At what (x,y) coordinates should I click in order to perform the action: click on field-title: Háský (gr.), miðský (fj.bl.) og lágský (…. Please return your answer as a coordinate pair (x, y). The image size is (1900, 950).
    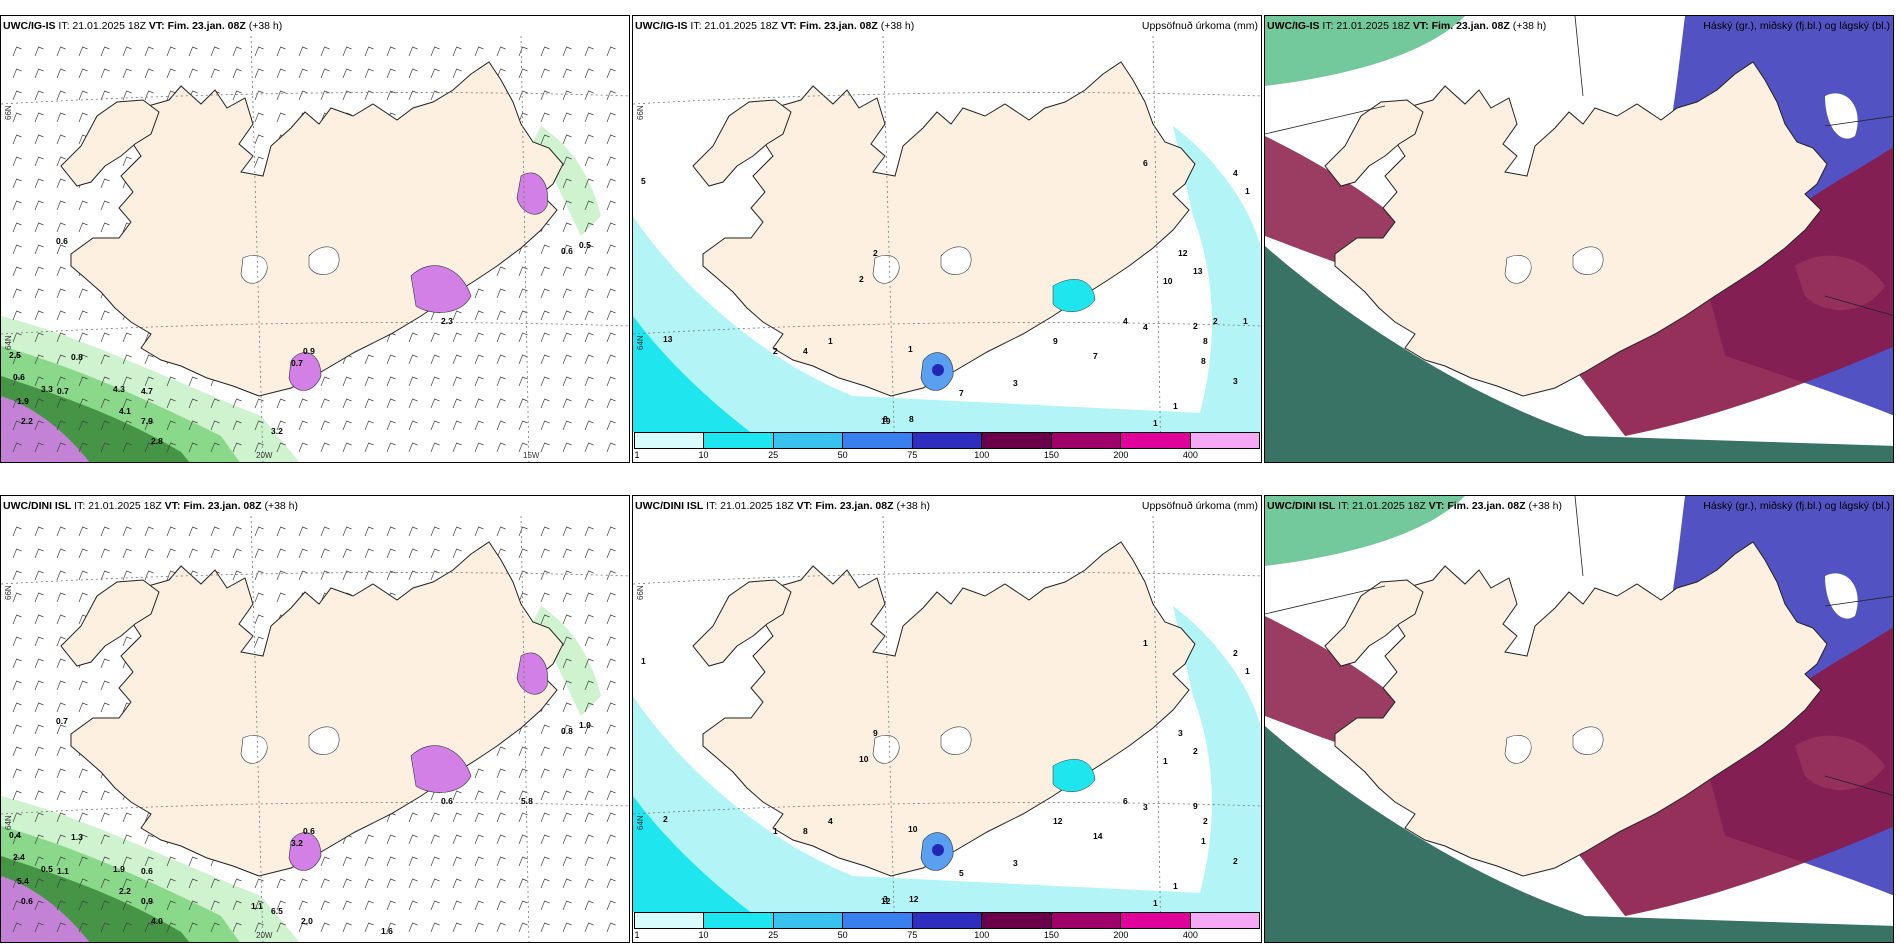
    Looking at the image, I should click on (1796, 506).